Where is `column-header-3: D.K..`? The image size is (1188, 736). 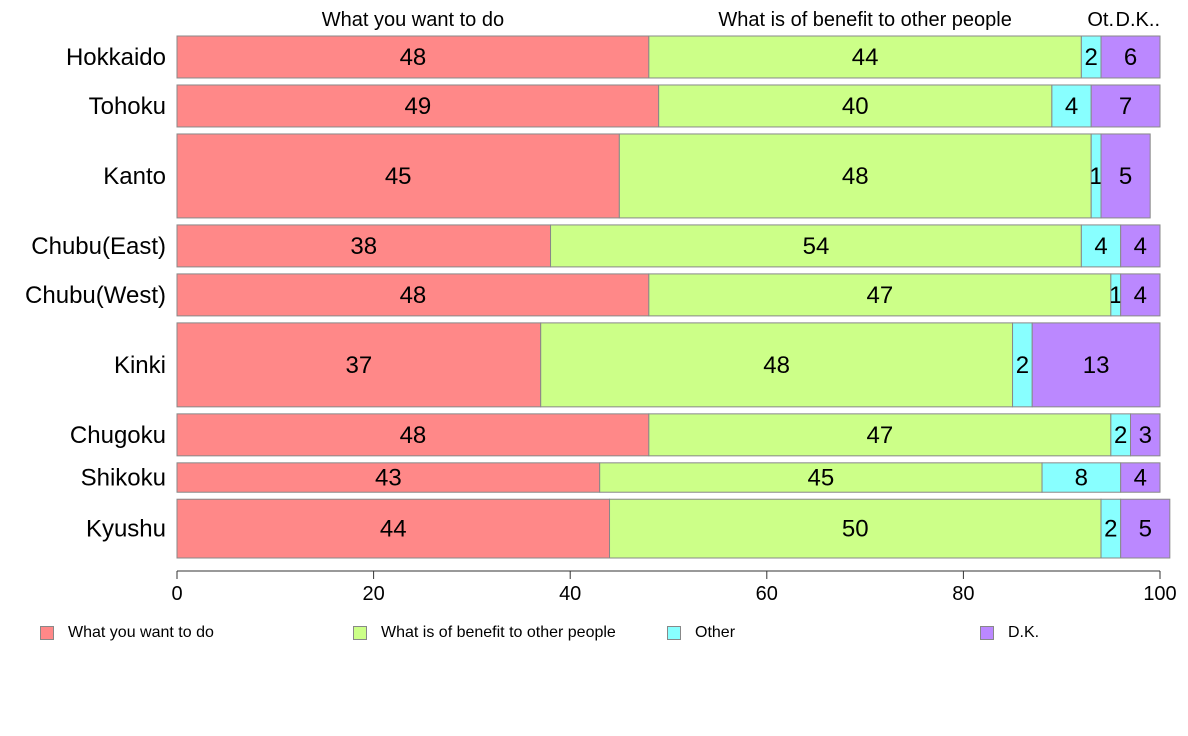
column-header-3: D.K.. is located at coordinates (1138, 20).